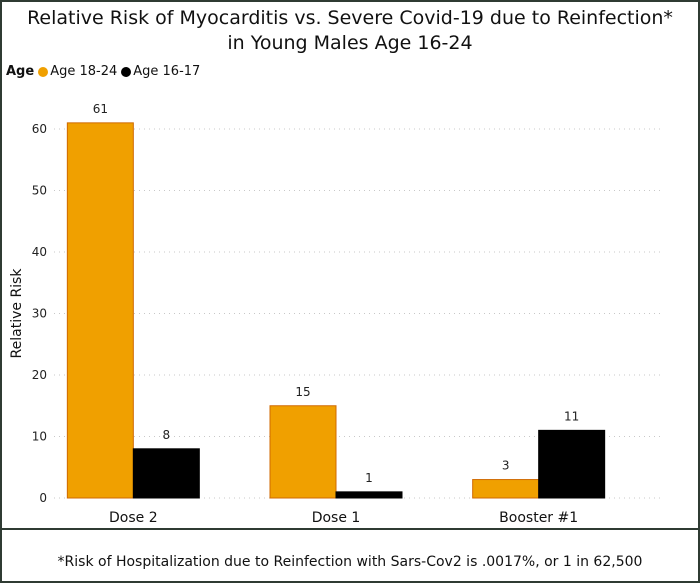 This screenshot has height=583, width=700. Describe the element at coordinates (39, 129) in the screenshot. I see `y-tick-label-60: 60` at that location.